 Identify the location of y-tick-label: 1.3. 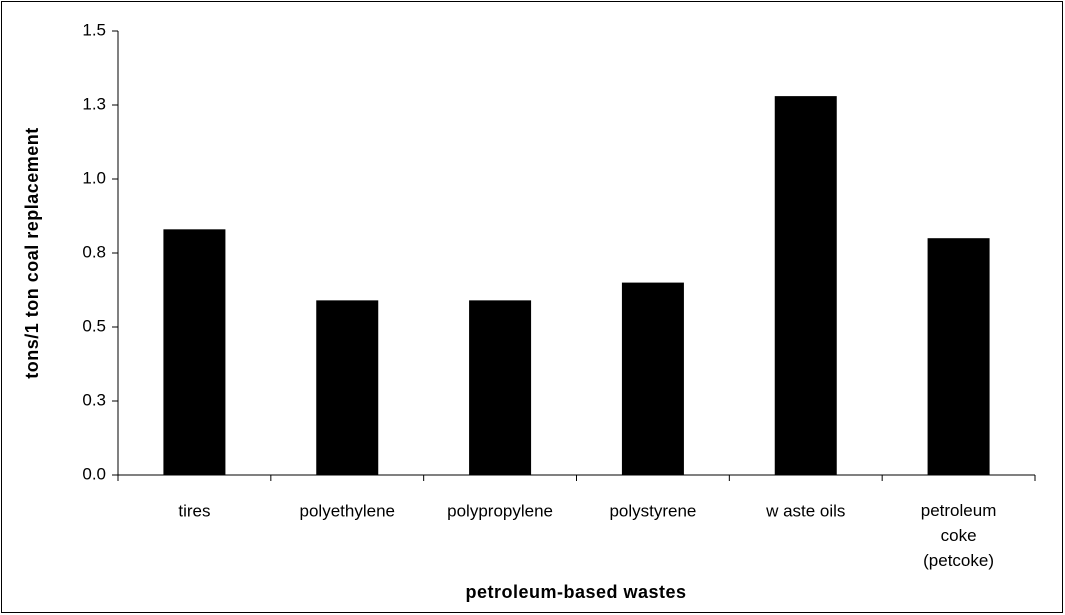
(94, 103).